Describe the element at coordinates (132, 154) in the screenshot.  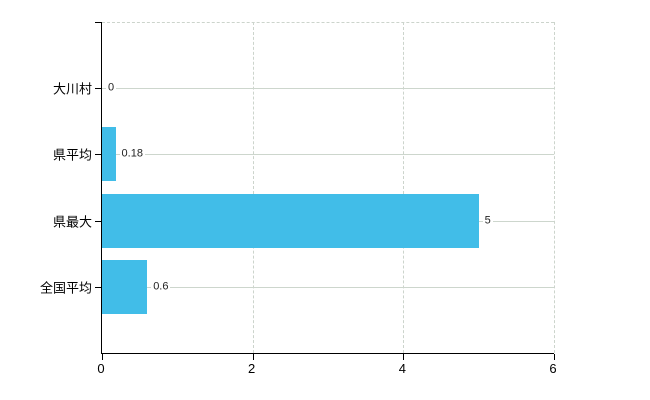
I see `bar-value-label: 0.18` at that location.